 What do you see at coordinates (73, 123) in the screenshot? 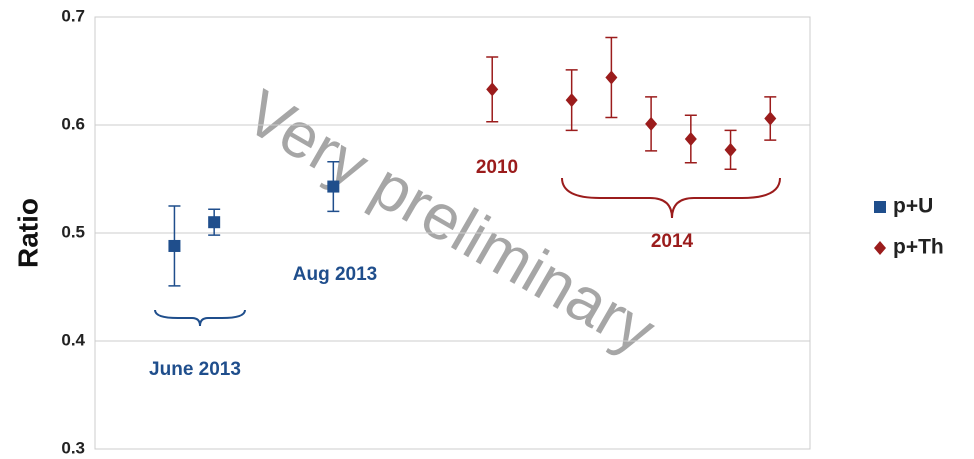
I see `y-tick-label: 0.6` at bounding box center [73, 123].